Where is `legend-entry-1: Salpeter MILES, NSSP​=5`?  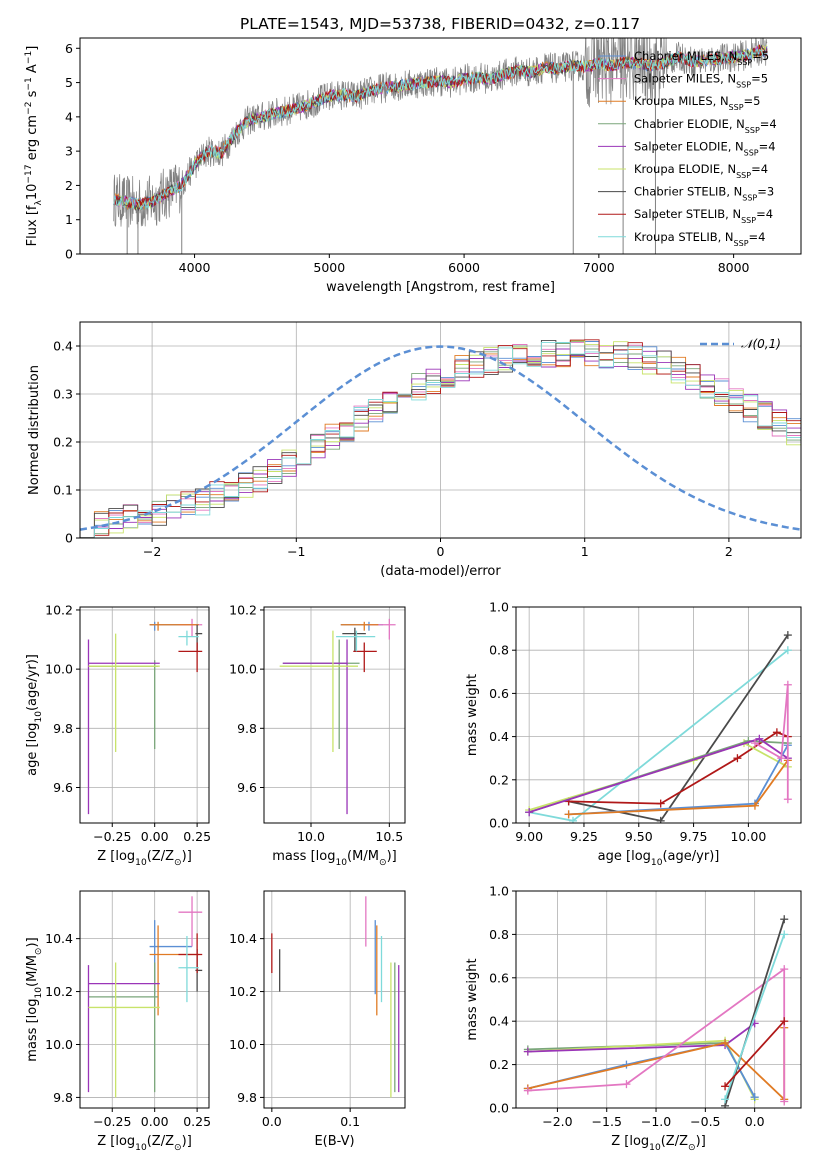
legend-entry-1: Salpeter MILES, NSSP​=5 is located at coordinates (701, 81).